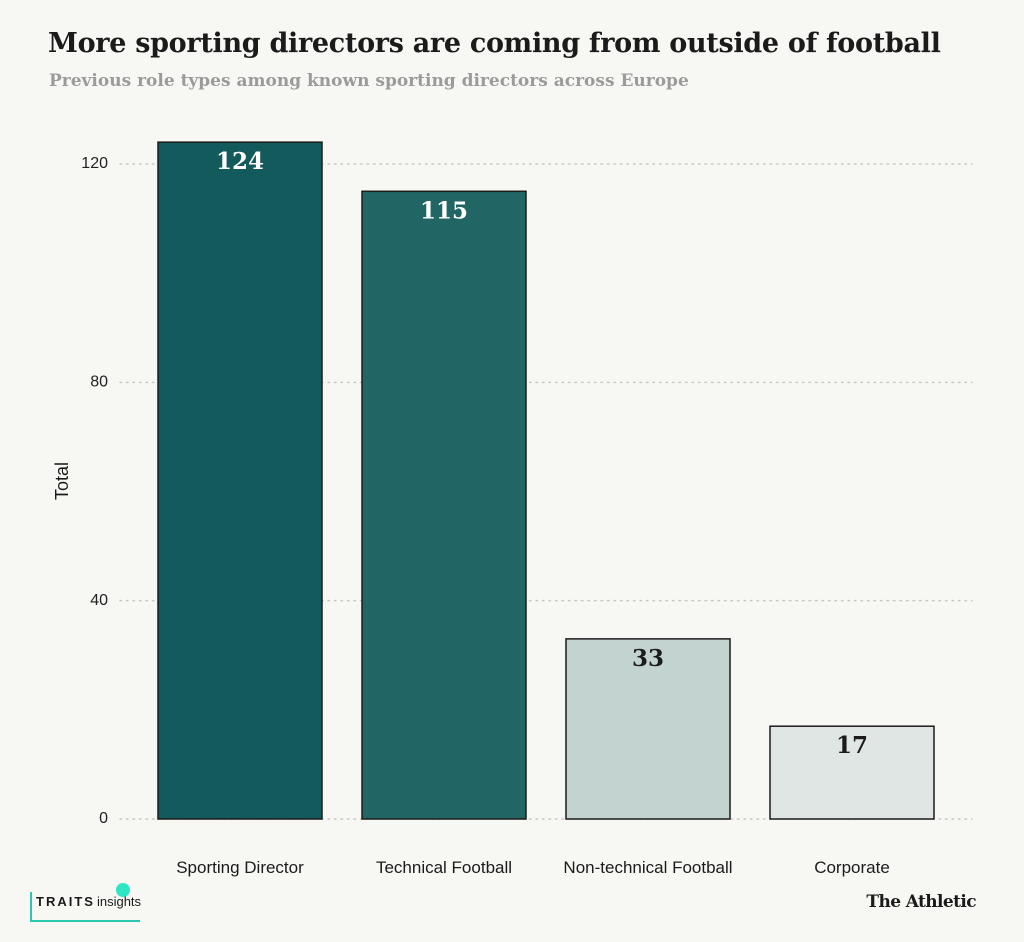  I want to click on bar-value-label: 33, so click(648, 658).